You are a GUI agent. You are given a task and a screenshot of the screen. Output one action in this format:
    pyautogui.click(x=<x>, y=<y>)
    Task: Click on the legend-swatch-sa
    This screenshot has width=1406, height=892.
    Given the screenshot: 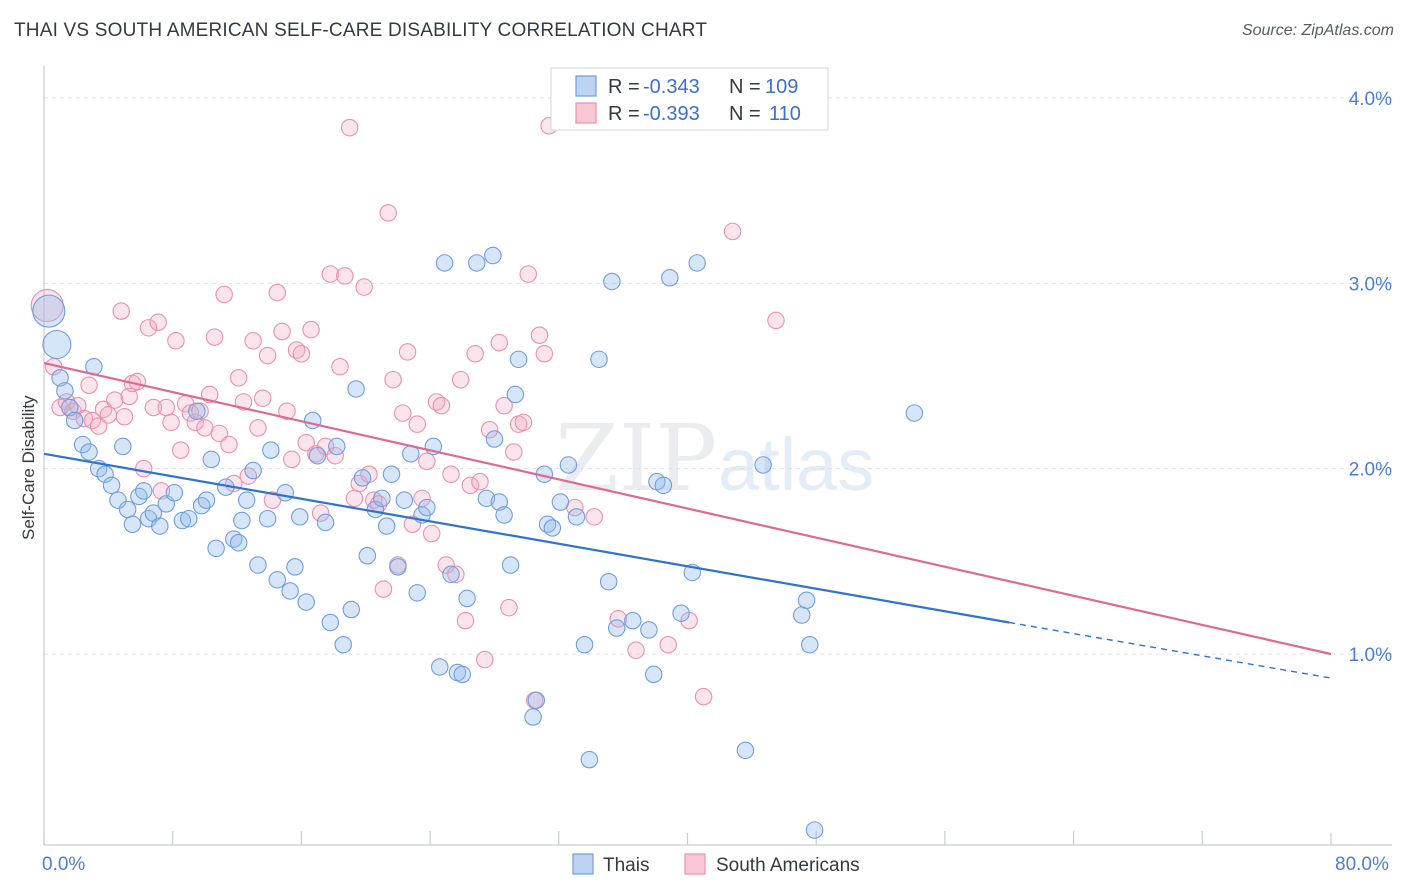 What is the action you would take?
    pyautogui.click(x=586, y=113)
    